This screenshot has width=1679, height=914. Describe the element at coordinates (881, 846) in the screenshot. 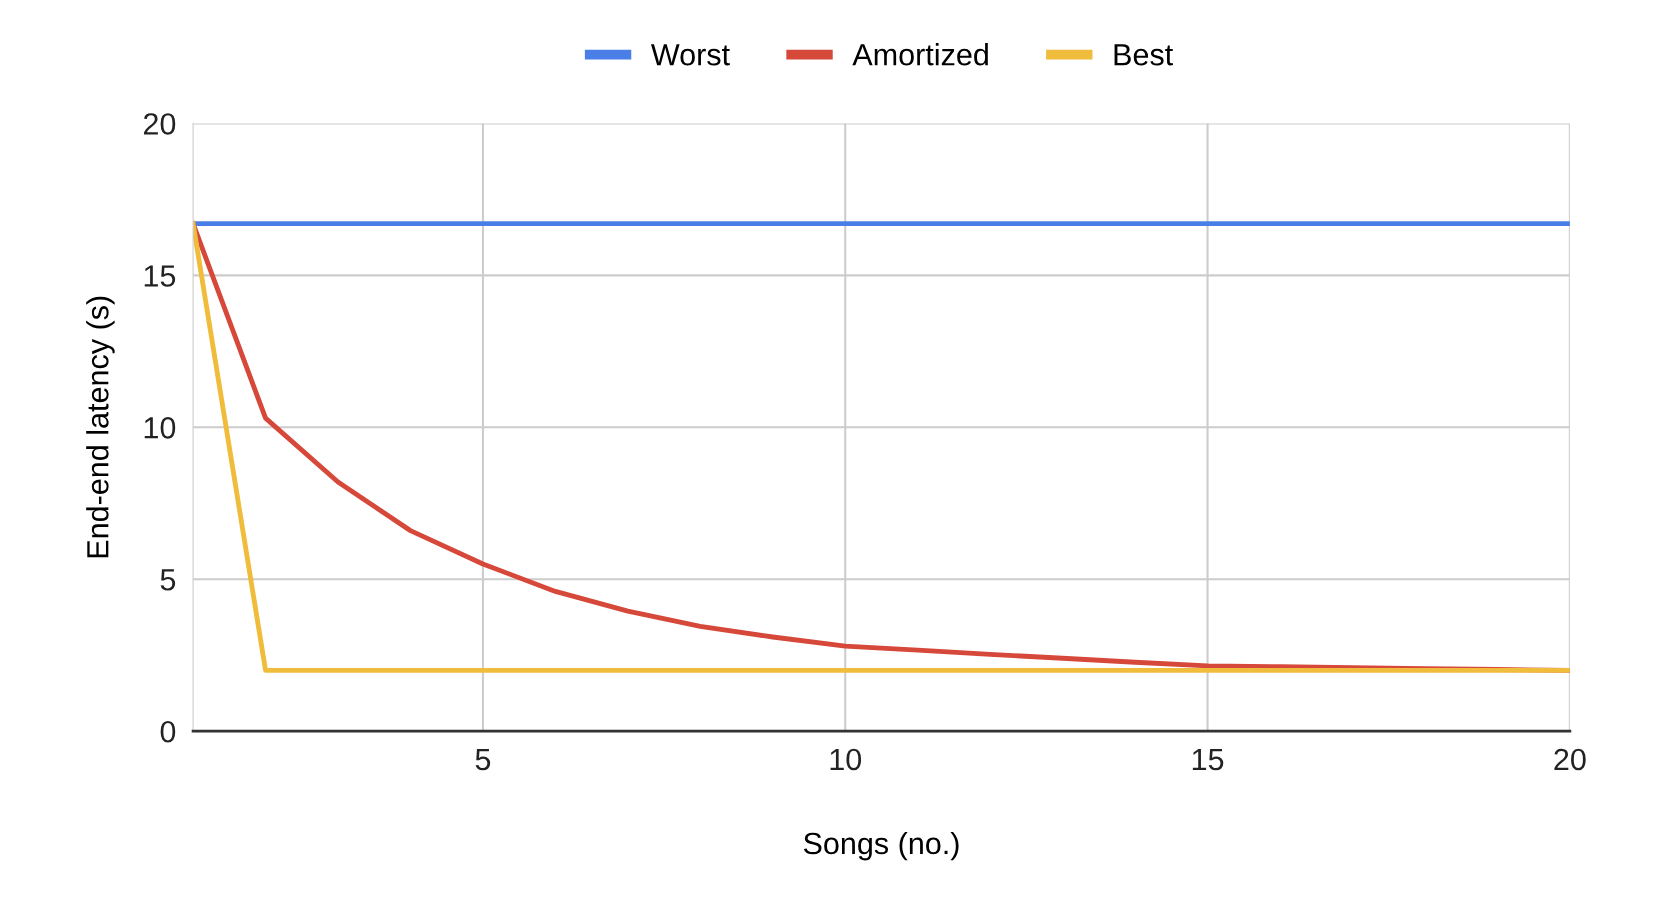

I see `x-axis-title: Songs (no.)` at that location.